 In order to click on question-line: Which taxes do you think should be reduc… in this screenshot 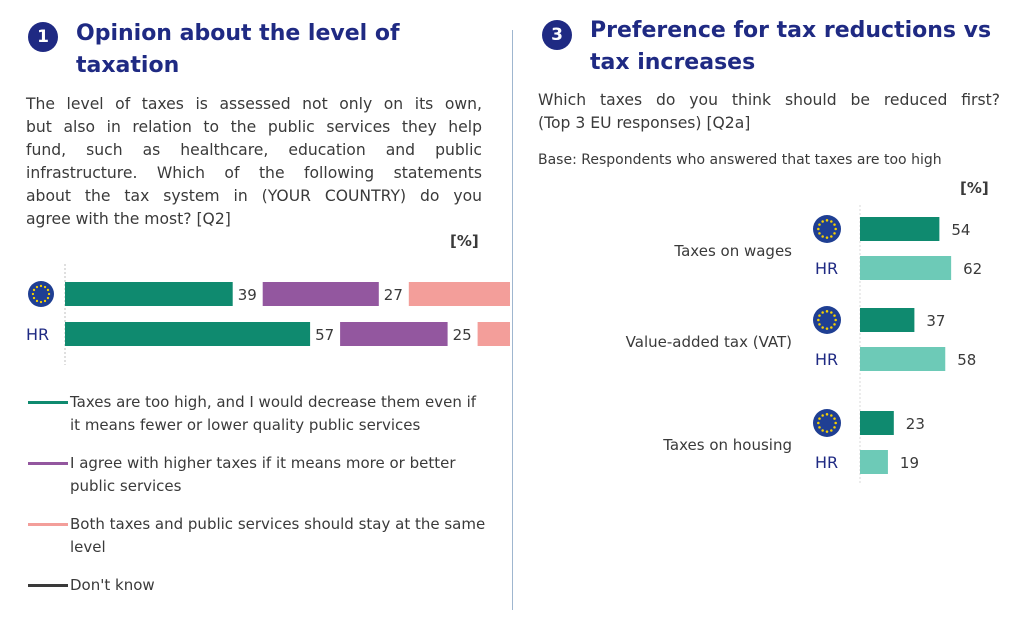, I will do `click(769, 100)`.